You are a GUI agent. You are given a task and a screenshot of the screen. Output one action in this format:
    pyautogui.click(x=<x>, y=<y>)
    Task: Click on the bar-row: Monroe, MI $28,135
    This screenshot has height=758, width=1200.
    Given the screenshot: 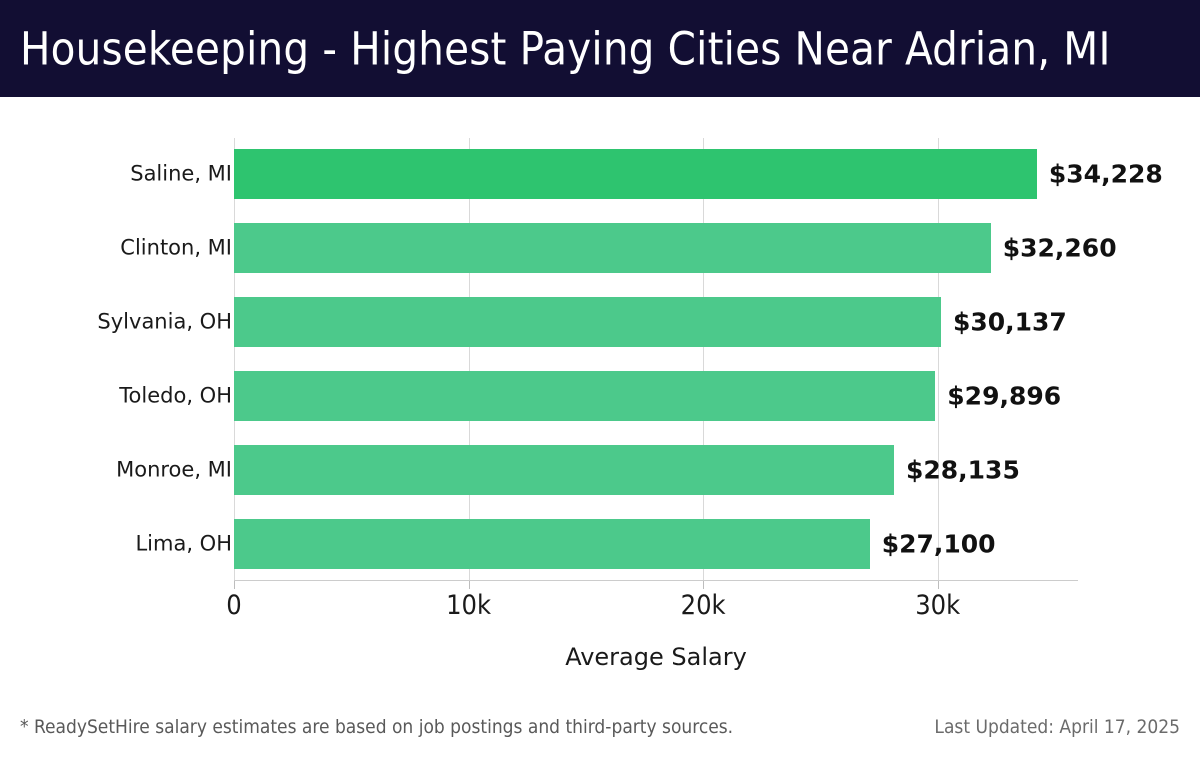 What is the action you would take?
    pyautogui.click(x=600, y=470)
    